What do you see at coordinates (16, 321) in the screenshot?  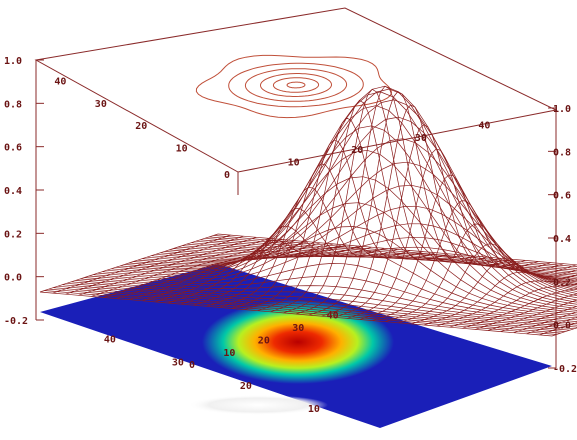 I see `z-tick-label-left: -0.2` at bounding box center [16, 321].